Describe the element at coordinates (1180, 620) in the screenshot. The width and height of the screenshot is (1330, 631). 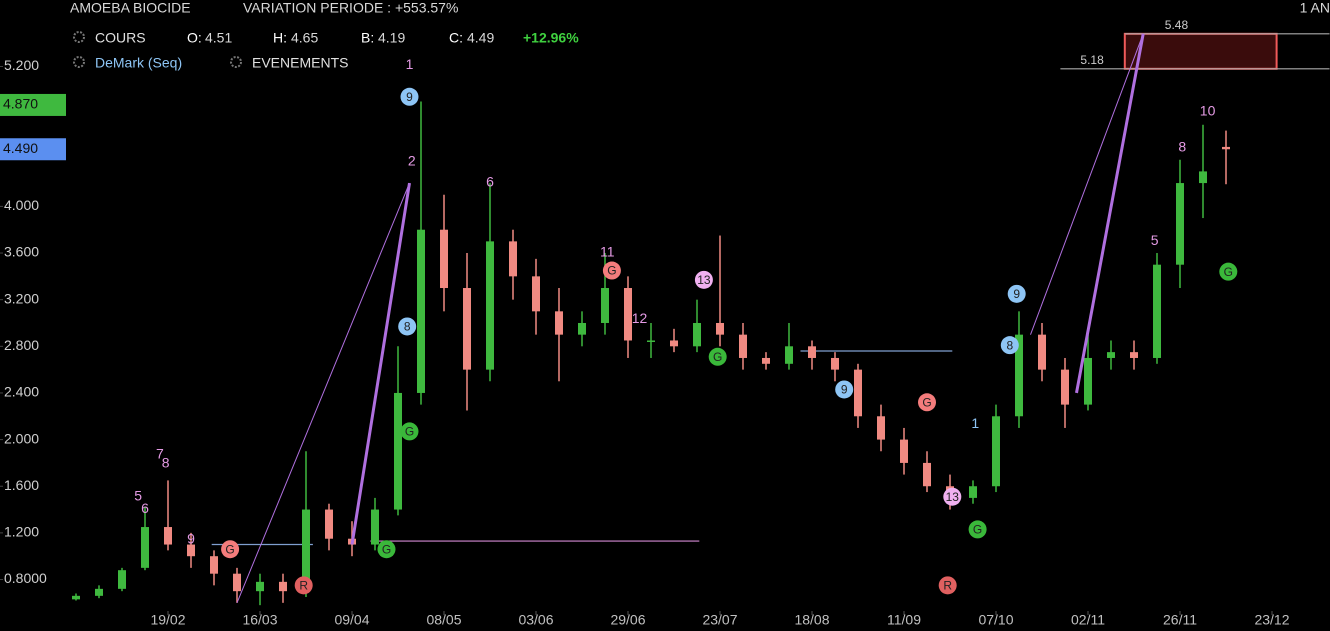
I see `x-tick-label: 26/11` at that location.